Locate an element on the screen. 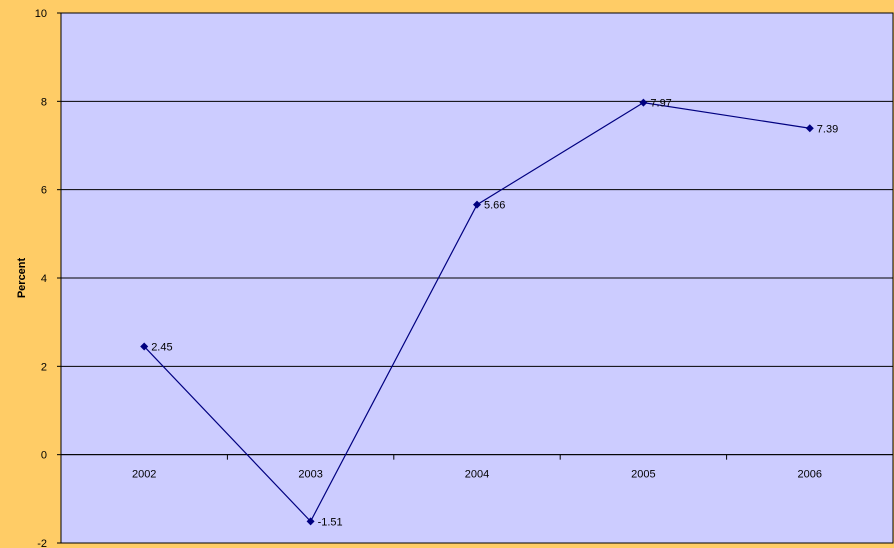 This screenshot has width=894, height=548. y-tick-label: 6 is located at coordinates (44, 191).